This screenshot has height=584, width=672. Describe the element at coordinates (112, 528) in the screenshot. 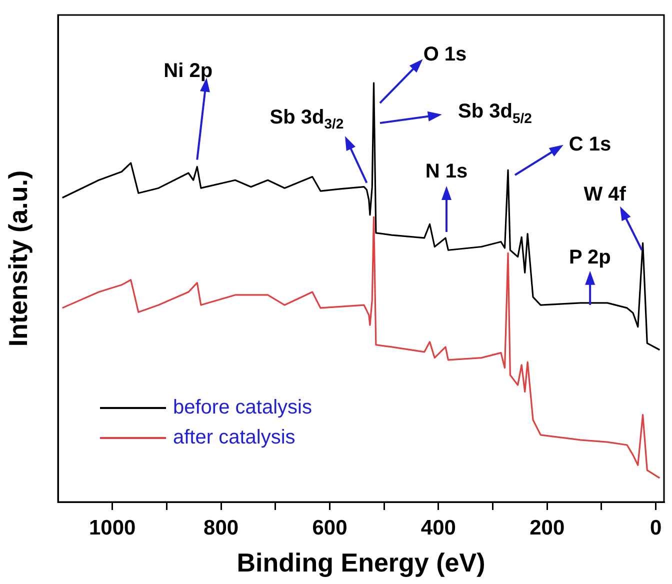

I see `x-tick-label: 1000` at that location.